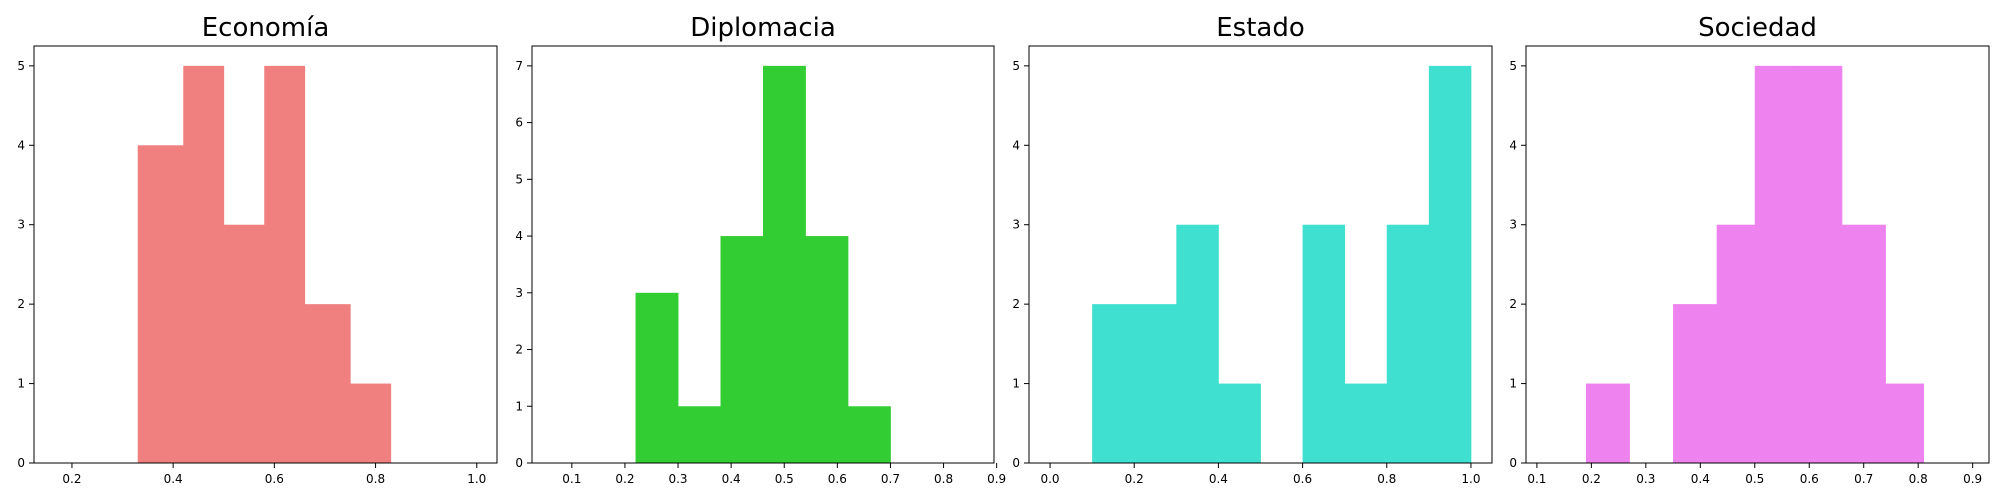 This screenshot has height=500, width=2000. I want to click on y-tick-label: 7, so click(519, 66).